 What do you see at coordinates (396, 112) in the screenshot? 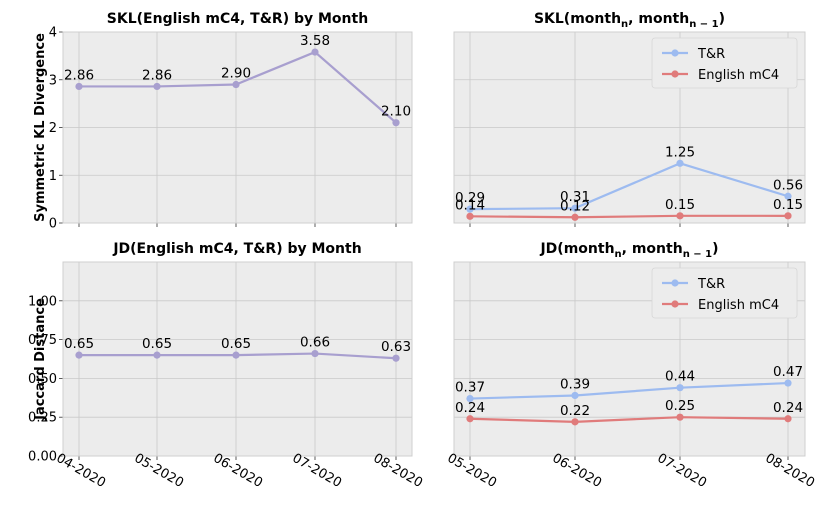
I see `data-label: 2.10` at bounding box center [396, 112].